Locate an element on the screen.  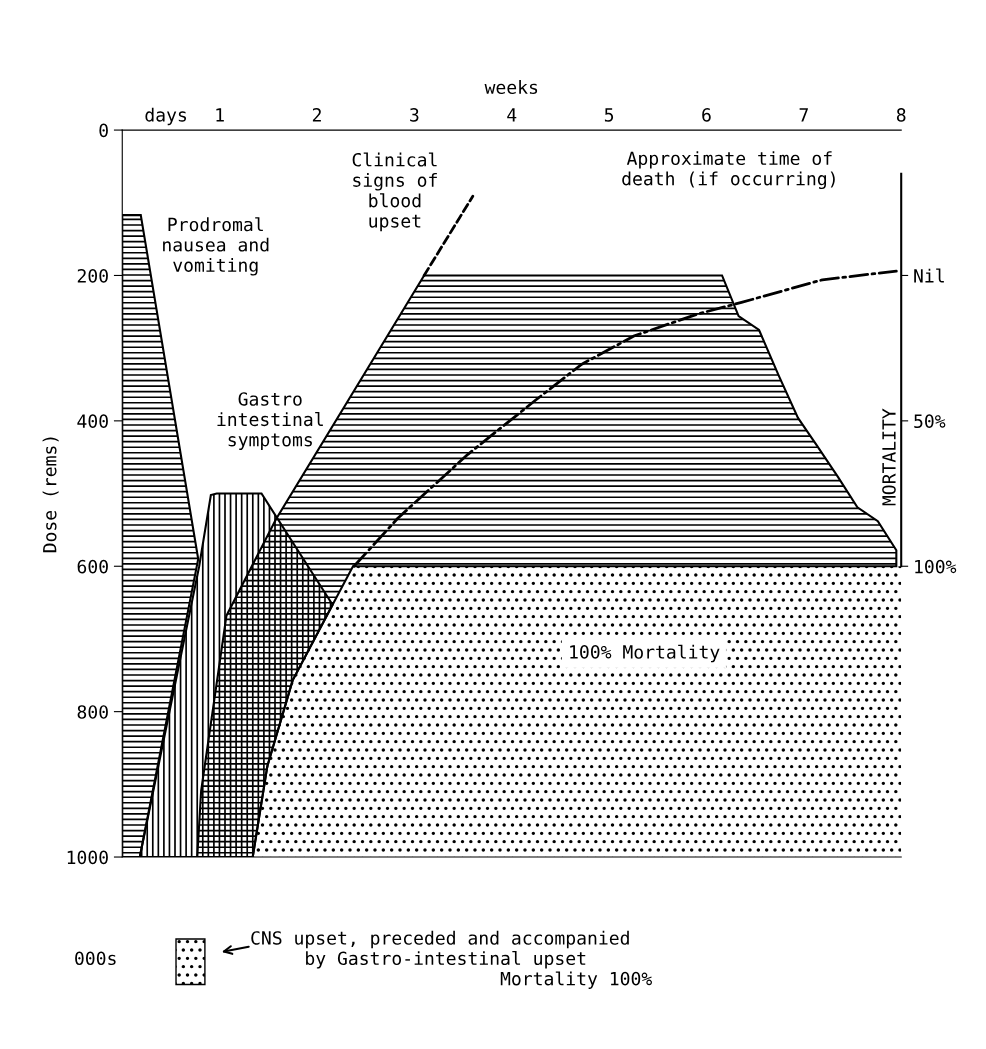
y2-tick-label: 100% is located at coordinates (936, 566).